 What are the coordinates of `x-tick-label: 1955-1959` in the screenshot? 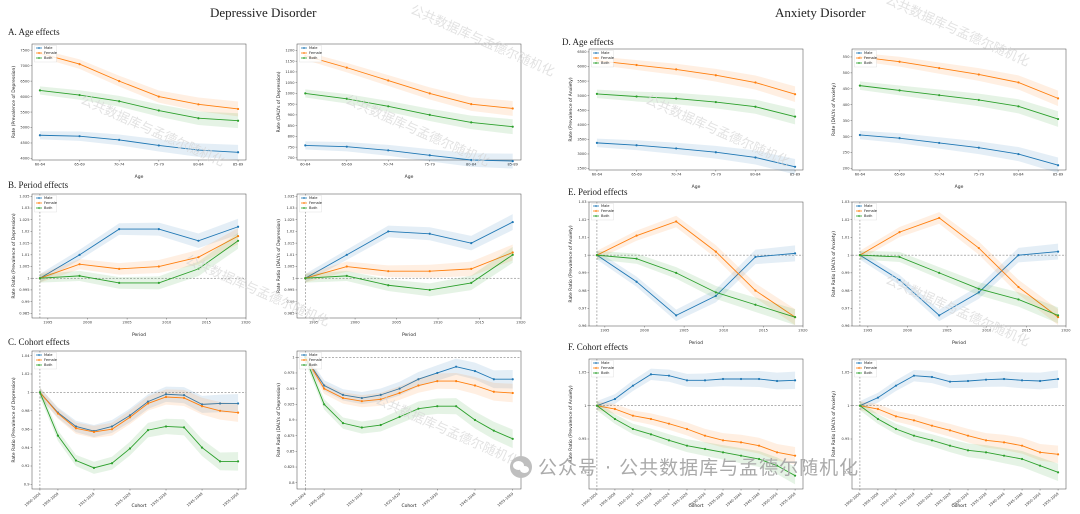 It's located at (1051, 499).